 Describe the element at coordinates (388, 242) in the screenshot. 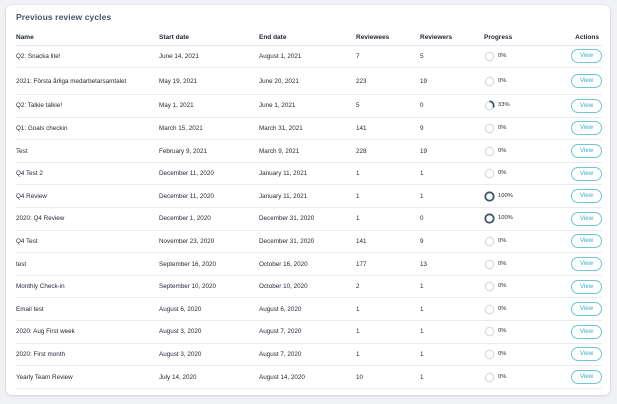

I see `cell-reviewees: 141` at that location.